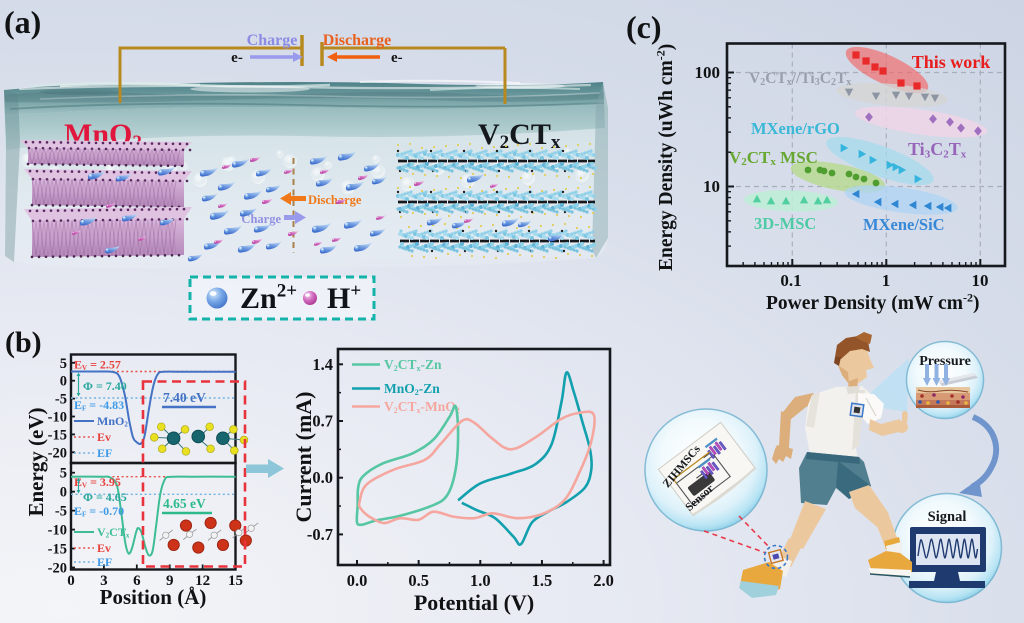  I want to click on svg-text: Φ = 7.40, so click(105, 386).